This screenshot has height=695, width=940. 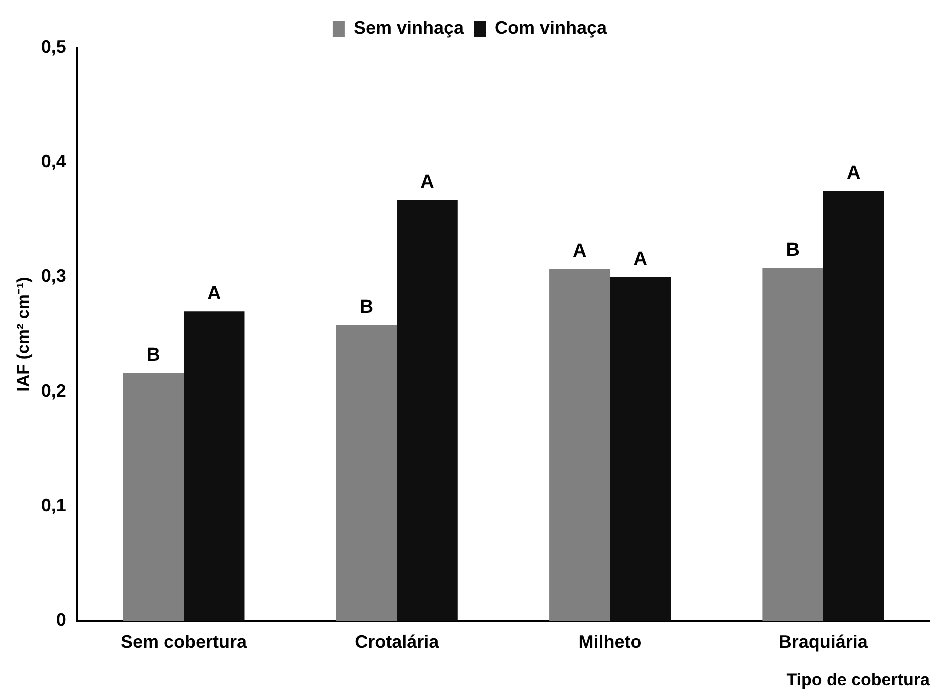 I want to click on y-tick-label: 0,3, so click(x=53, y=276).